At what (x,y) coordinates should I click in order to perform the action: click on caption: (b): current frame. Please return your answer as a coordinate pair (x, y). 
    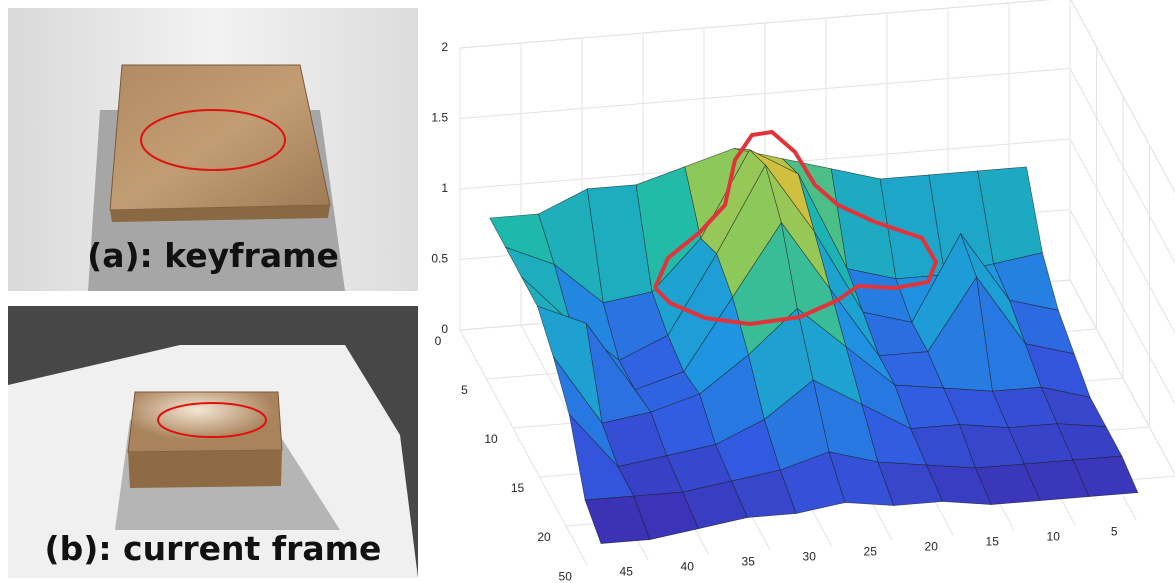
    Looking at the image, I should click on (213, 548).